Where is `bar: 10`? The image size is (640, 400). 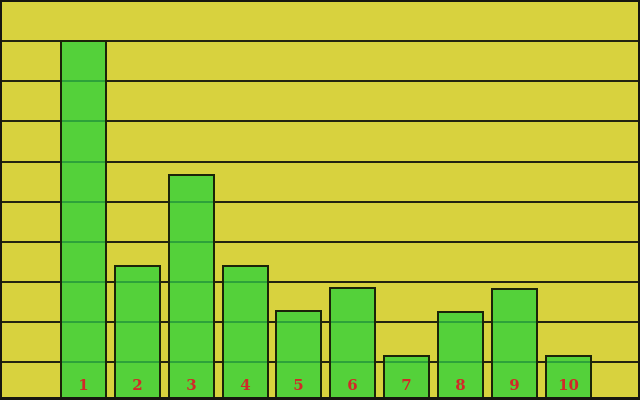
bar: 10 is located at coordinates (568, 376).